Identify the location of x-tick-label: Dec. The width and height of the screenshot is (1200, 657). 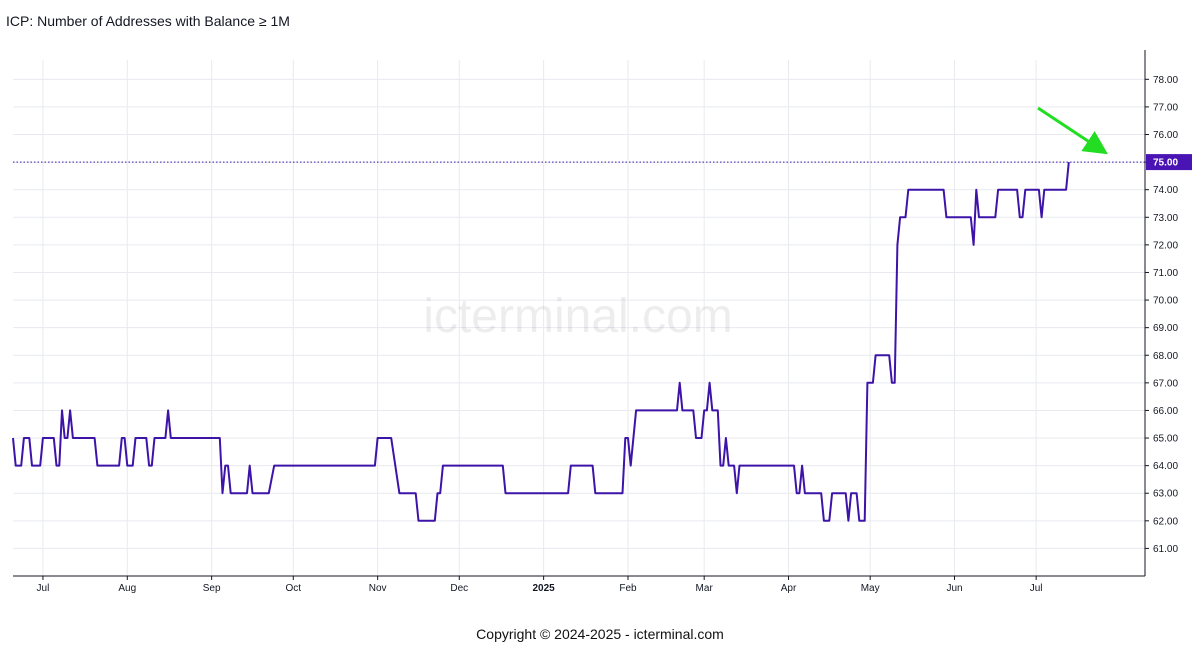
(459, 588).